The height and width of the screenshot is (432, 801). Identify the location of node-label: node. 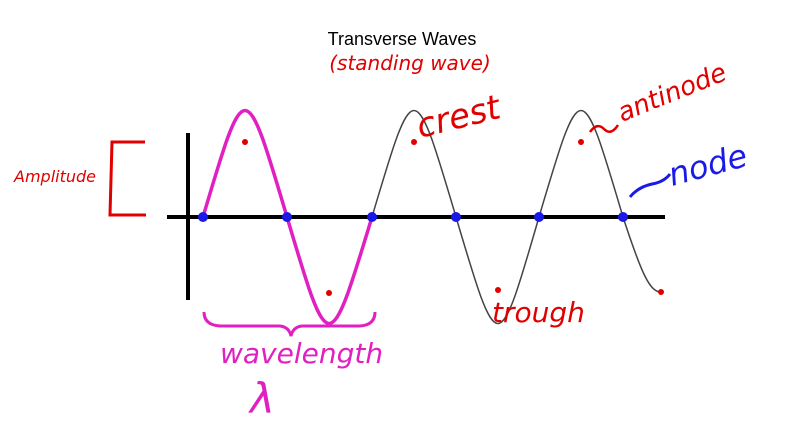
(707, 164).